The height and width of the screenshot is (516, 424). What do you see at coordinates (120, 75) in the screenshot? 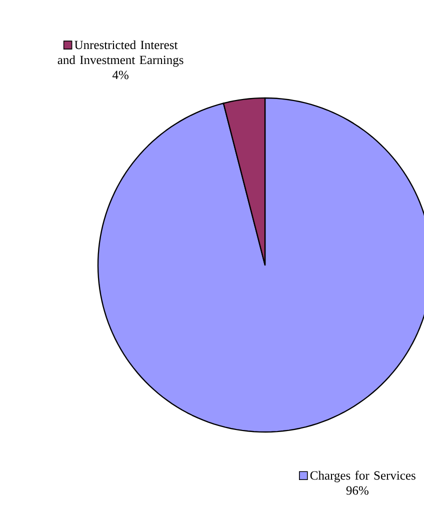
I see `data-label: 4%` at bounding box center [120, 75].